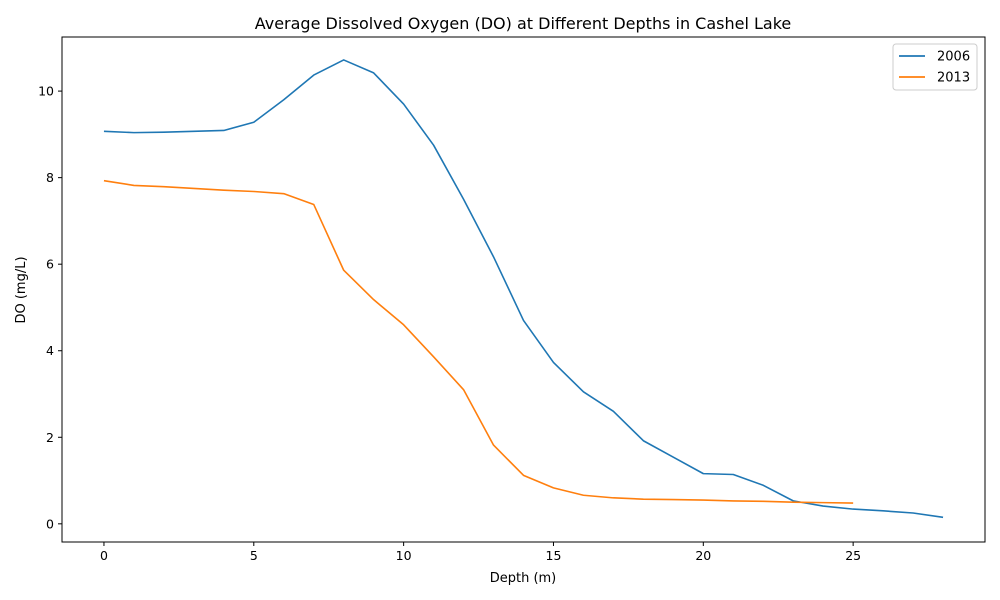 This screenshot has width=1000, height=600. I want to click on legend-label-2013: 2013, so click(953, 78).